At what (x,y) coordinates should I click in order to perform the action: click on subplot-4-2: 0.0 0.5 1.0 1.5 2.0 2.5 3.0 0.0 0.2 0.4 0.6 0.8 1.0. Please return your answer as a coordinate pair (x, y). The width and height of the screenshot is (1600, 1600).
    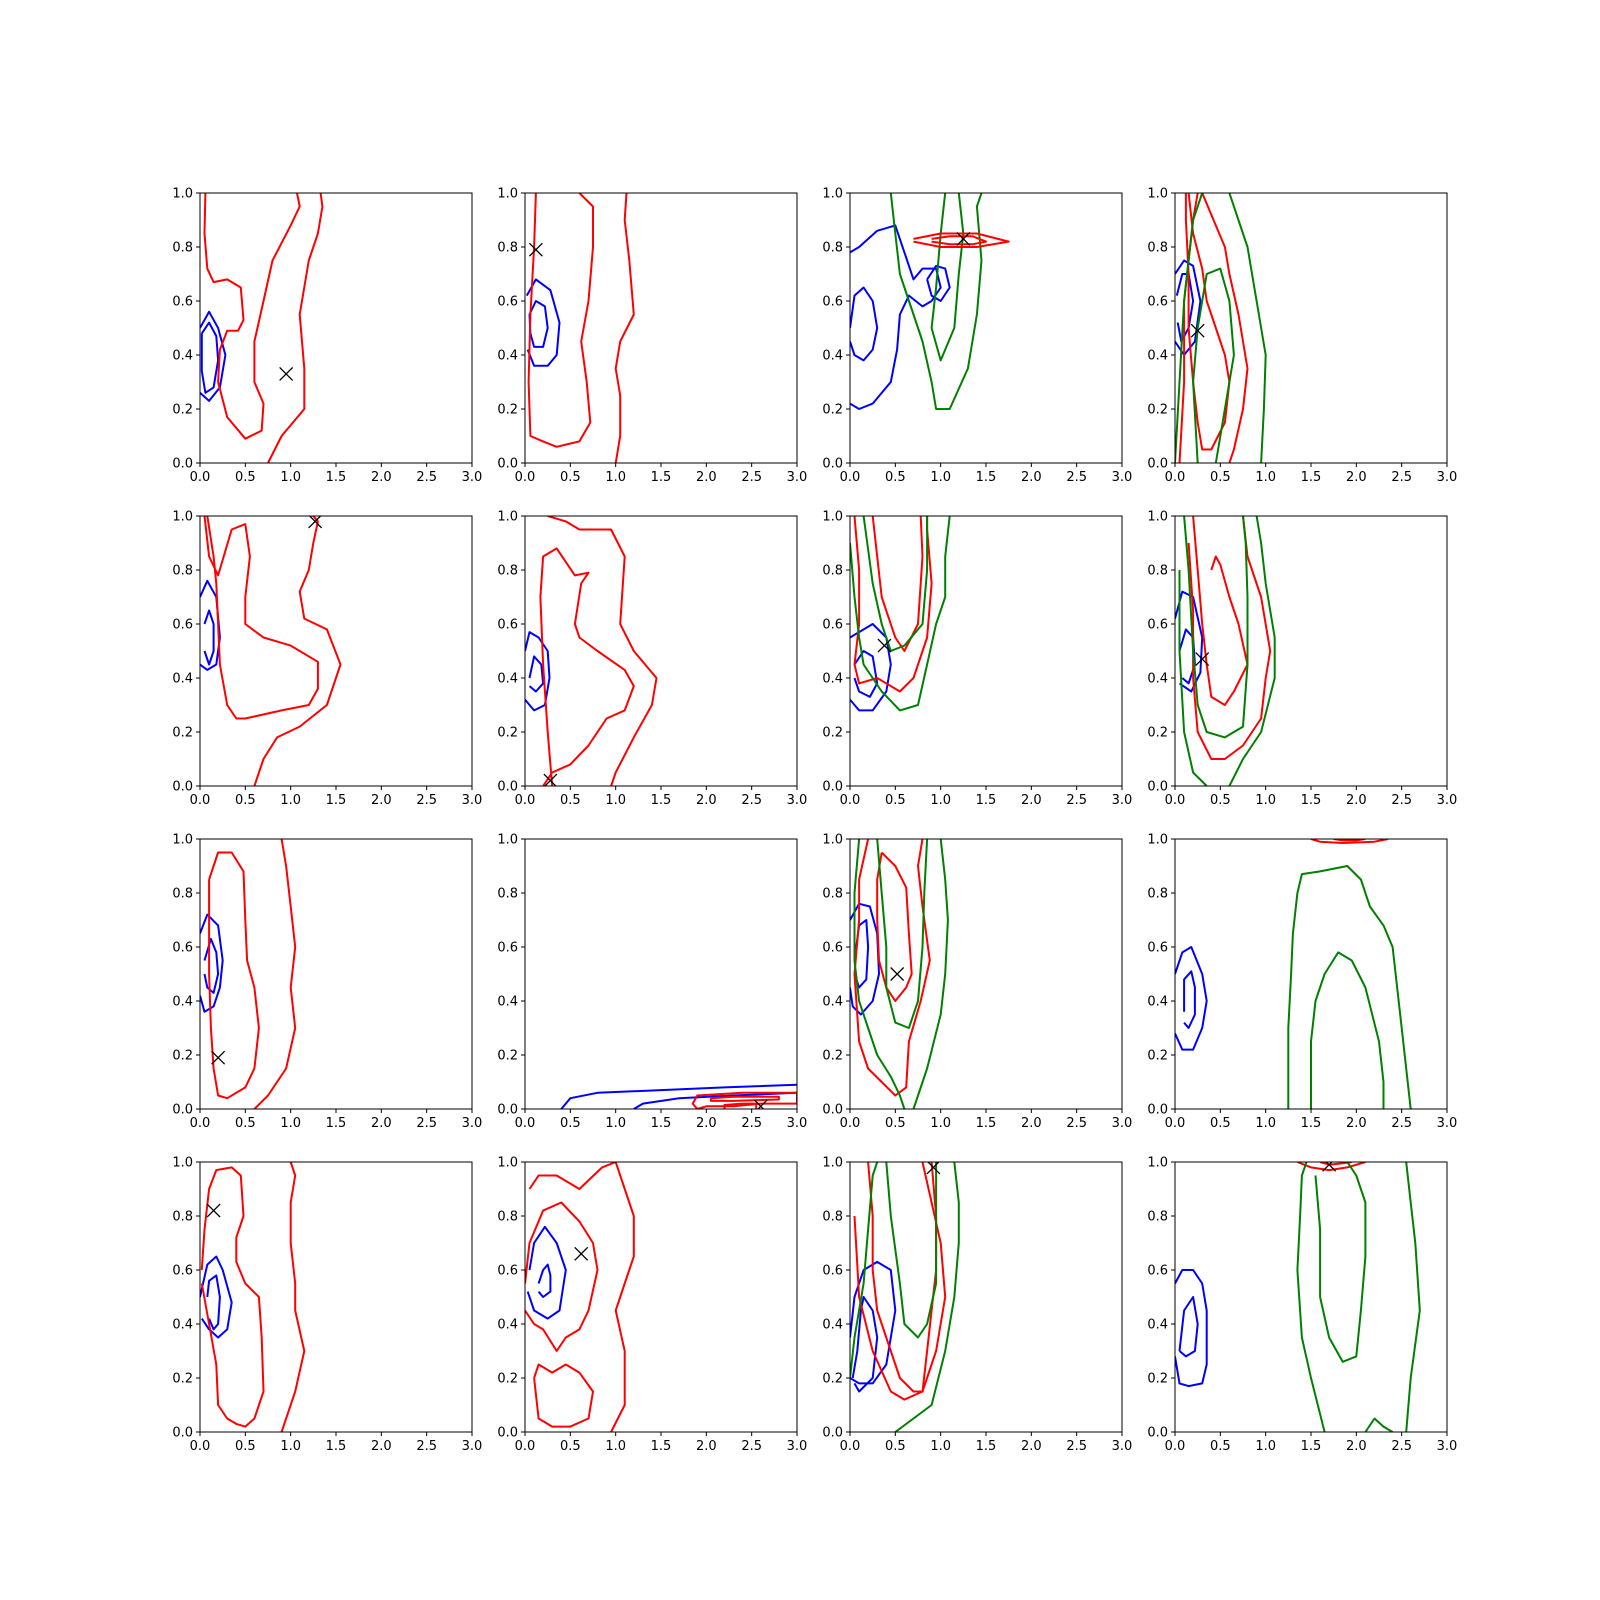
    Looking at the image, I should click on (652, 1305).